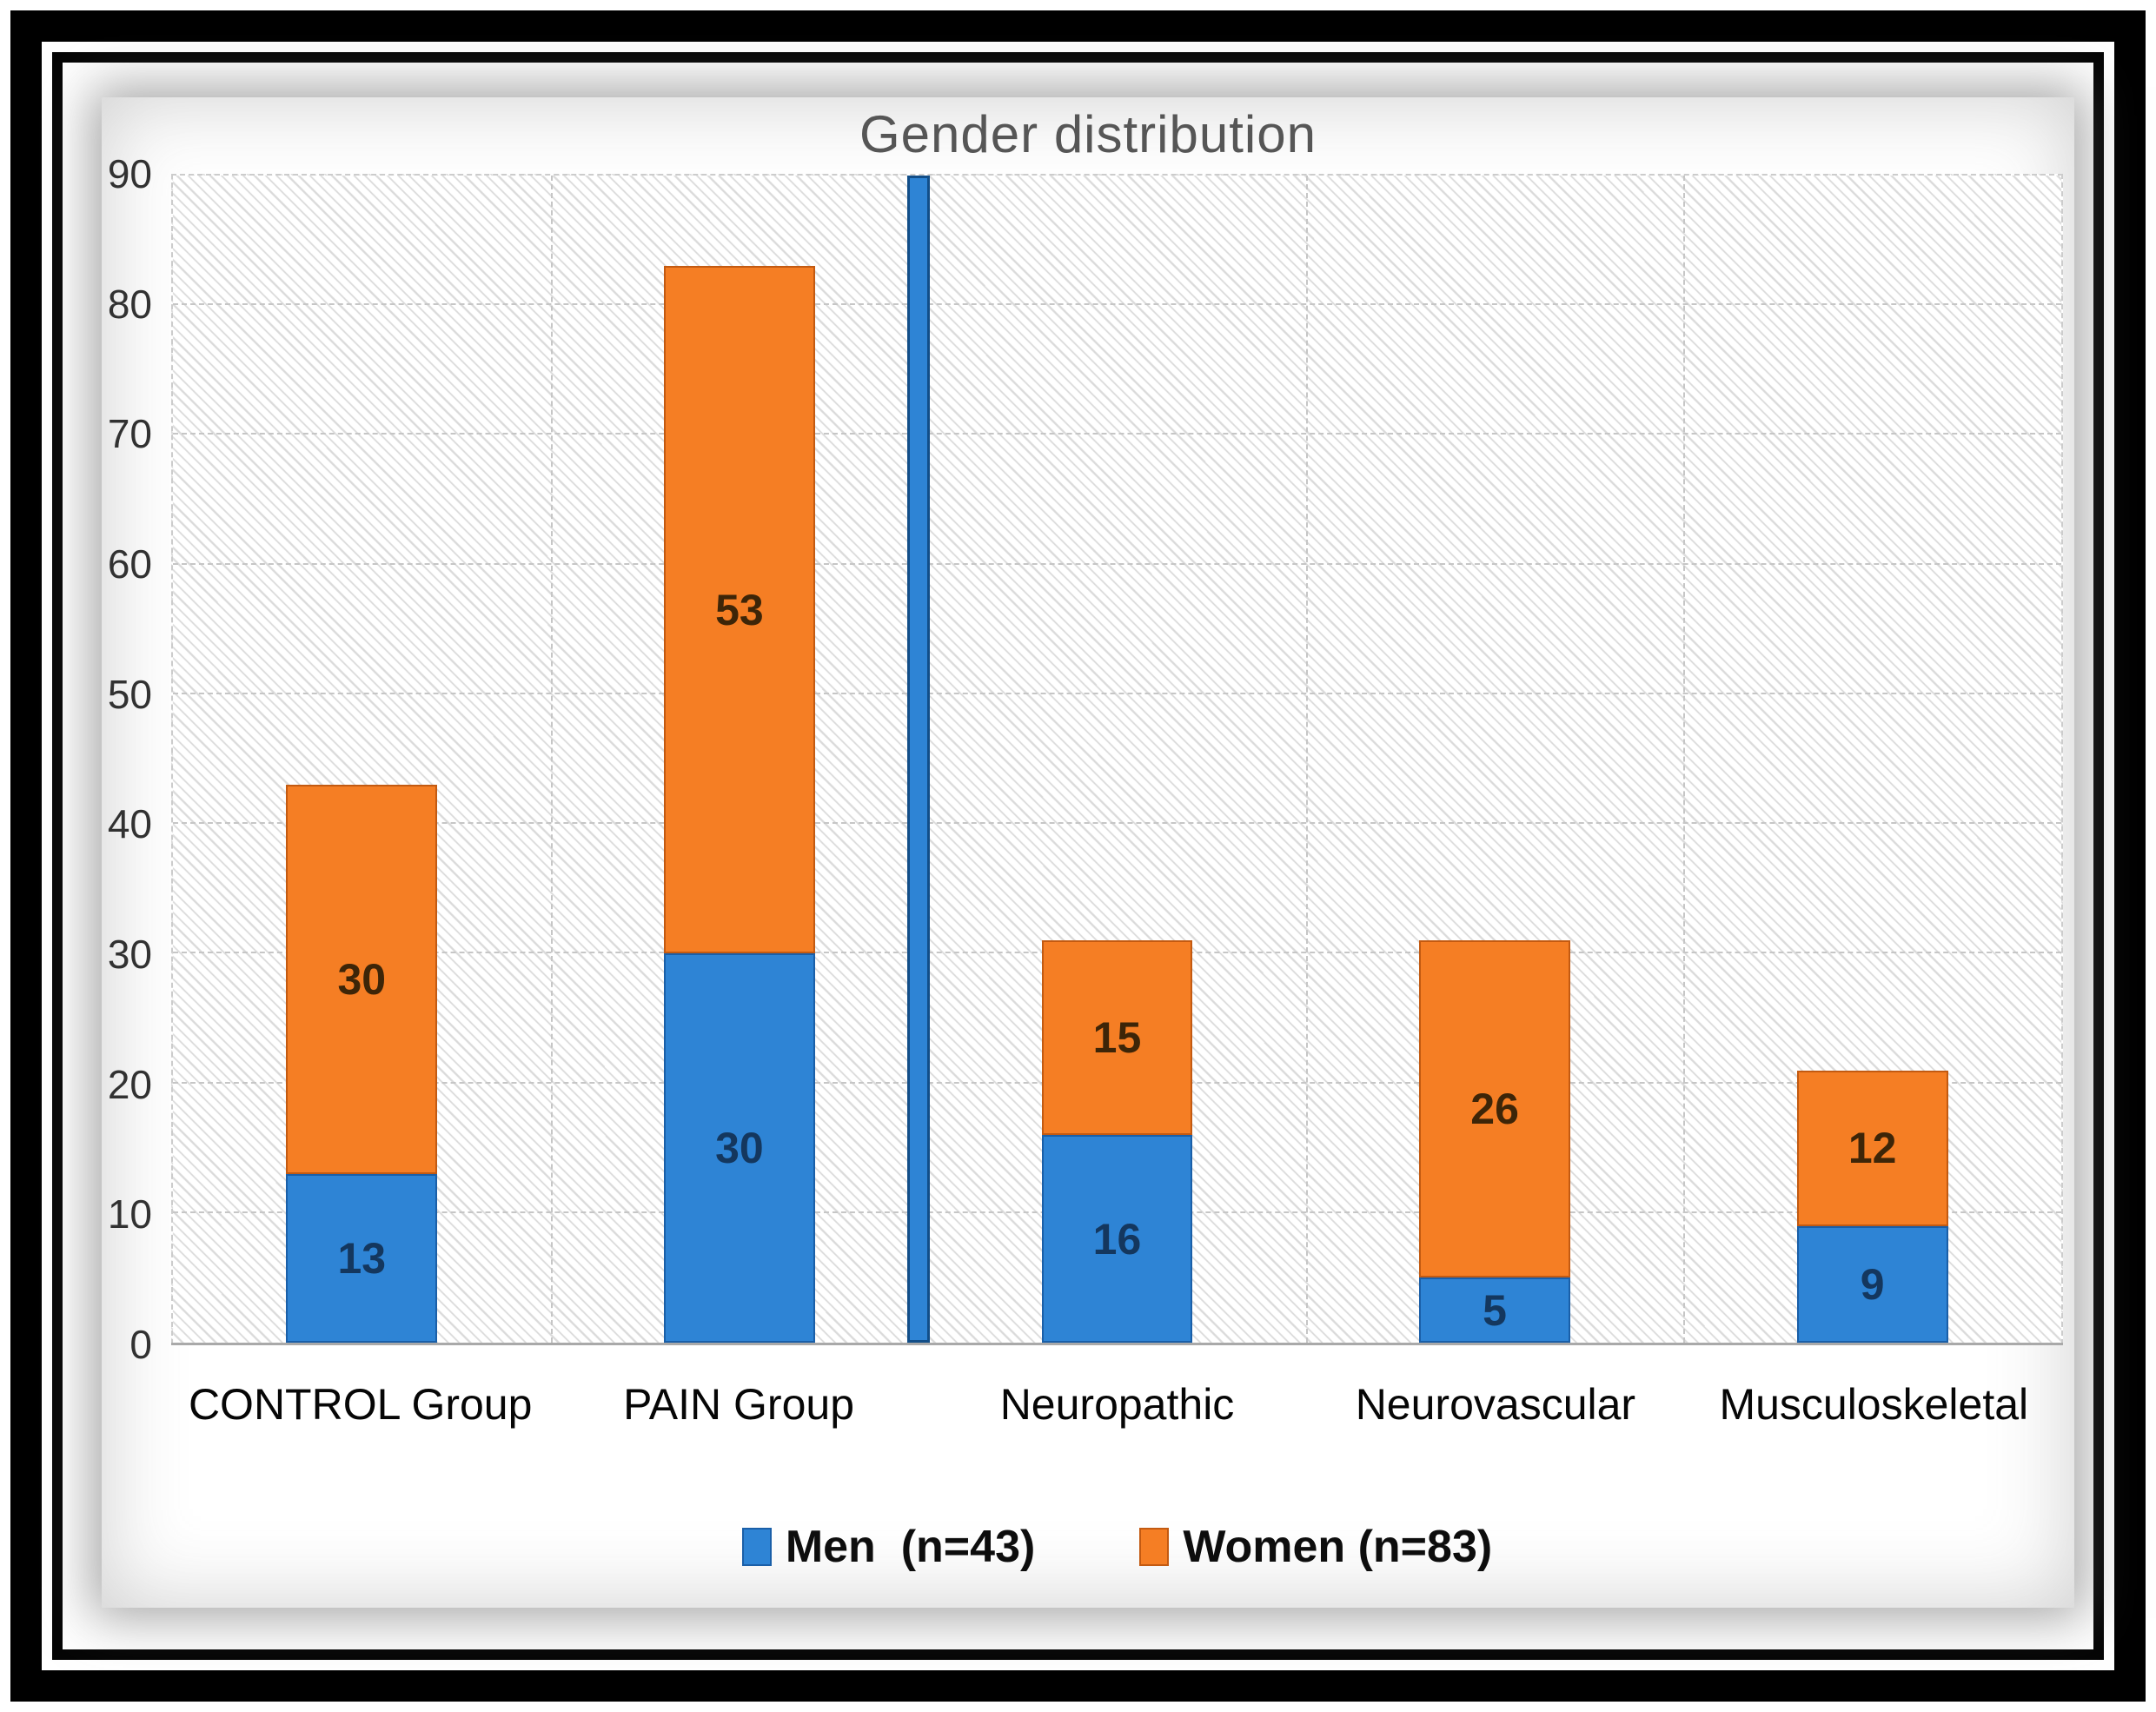  Describe the element at coordinates (919, 759) in the screenshot. I see `group-divider-bar` at that location.